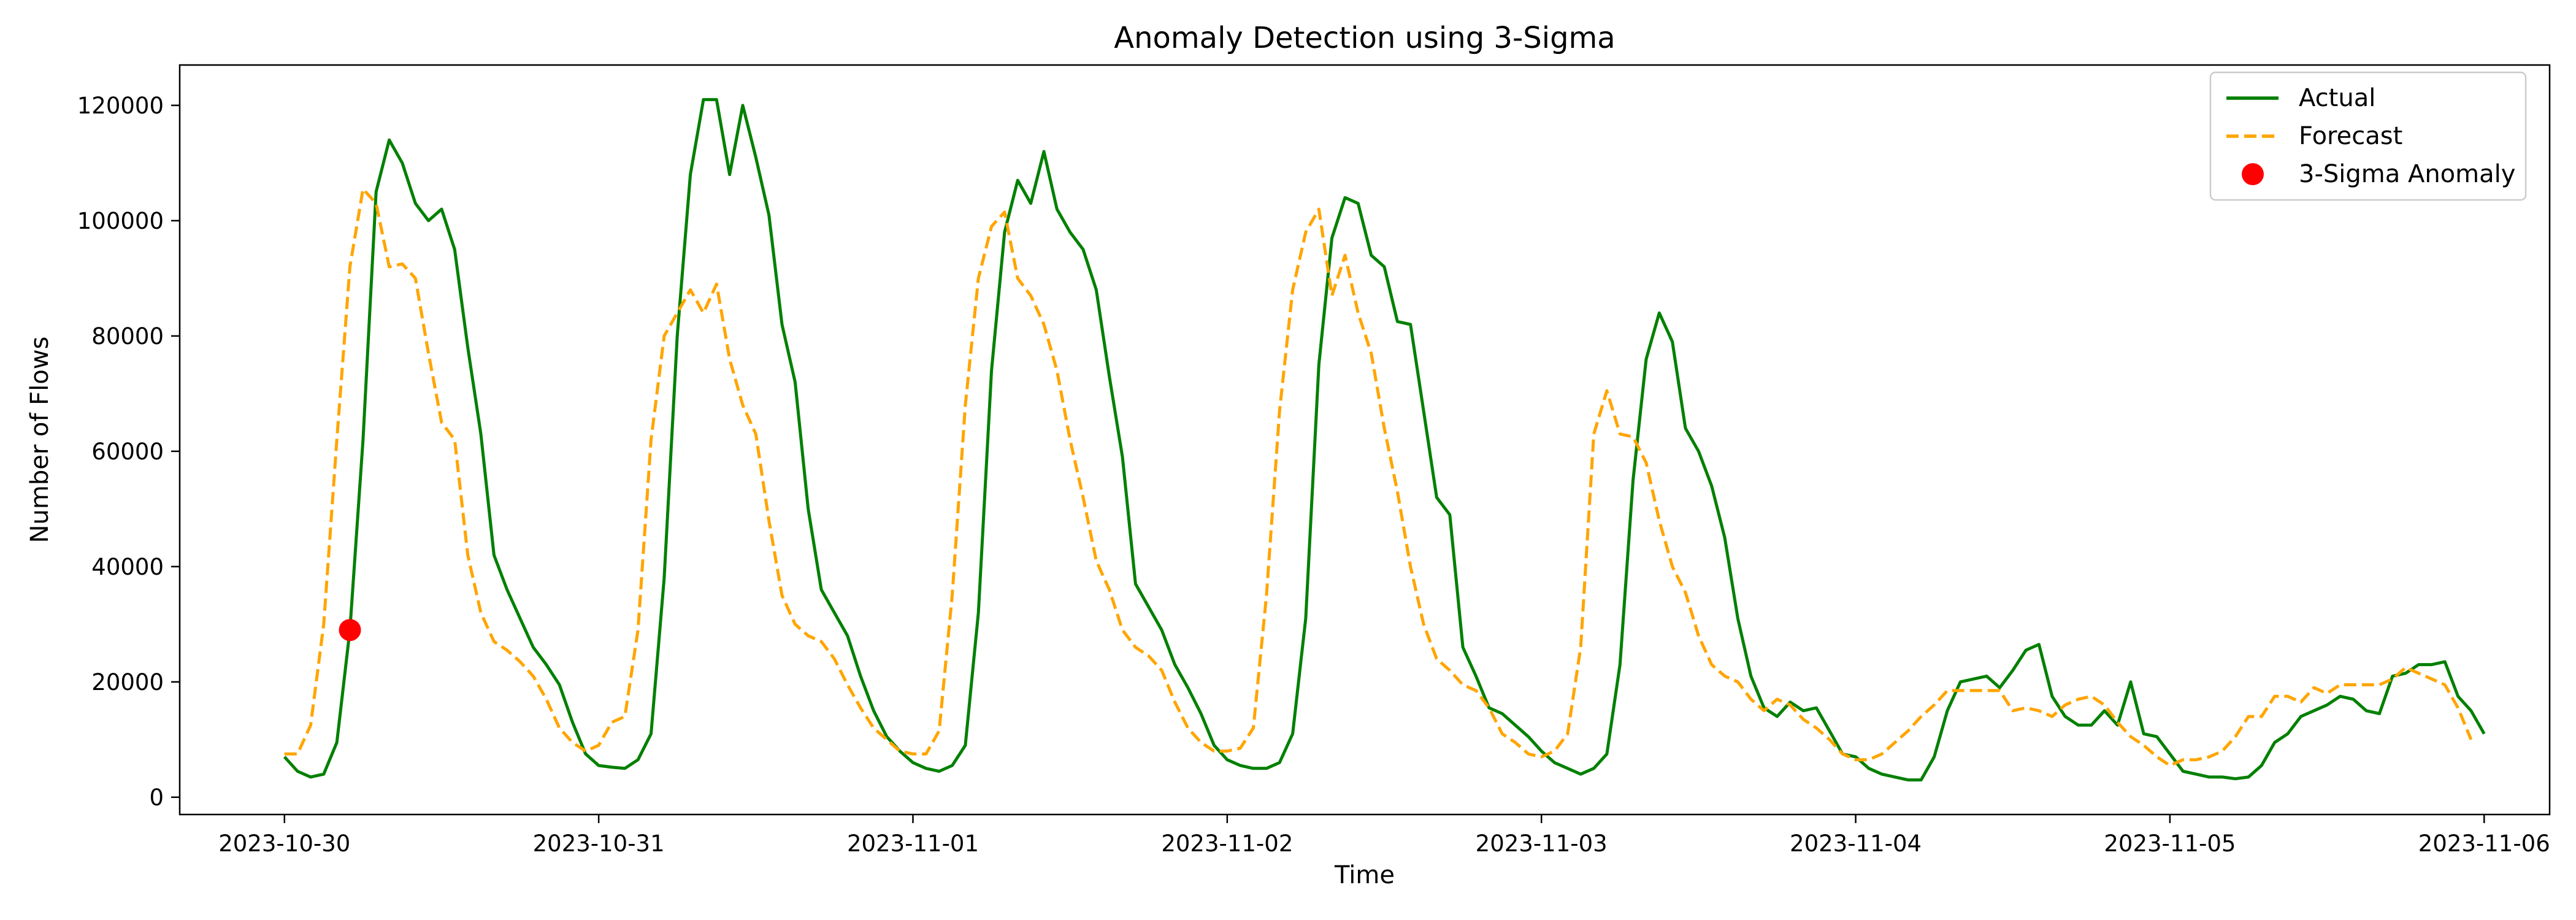  What do you see at coordinates (1364, 875) in the screenshot?
I see `x-axis-label: Time` at bounding box center [1364, 875].